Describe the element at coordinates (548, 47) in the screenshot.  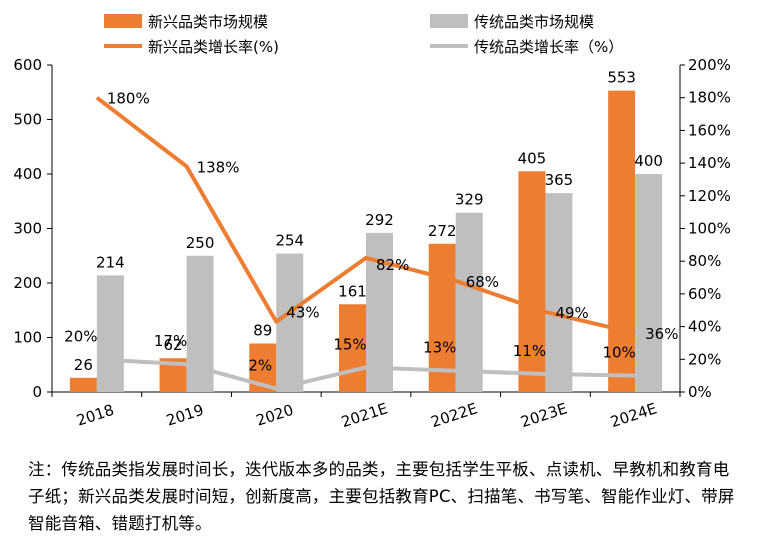
I see `legend-label: 传统品类增长率（%）` at that location.